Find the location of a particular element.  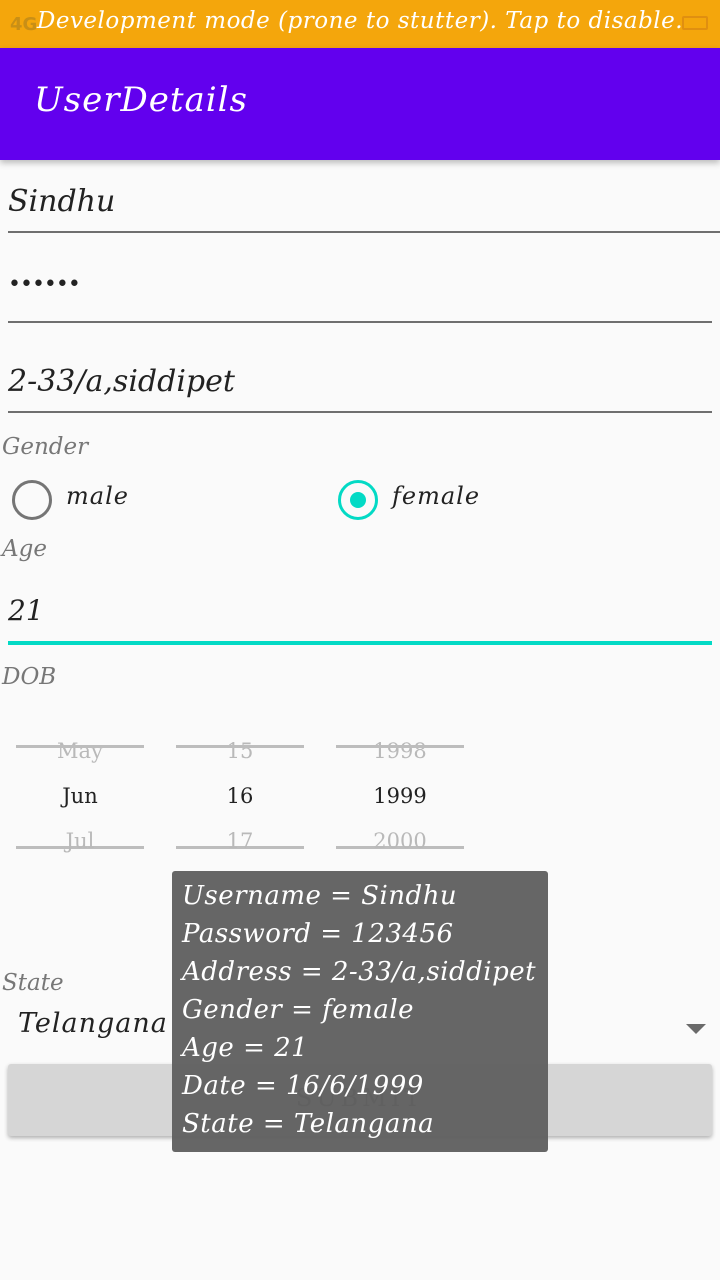

day-divider-bottom is located at coordinates (240, 847).